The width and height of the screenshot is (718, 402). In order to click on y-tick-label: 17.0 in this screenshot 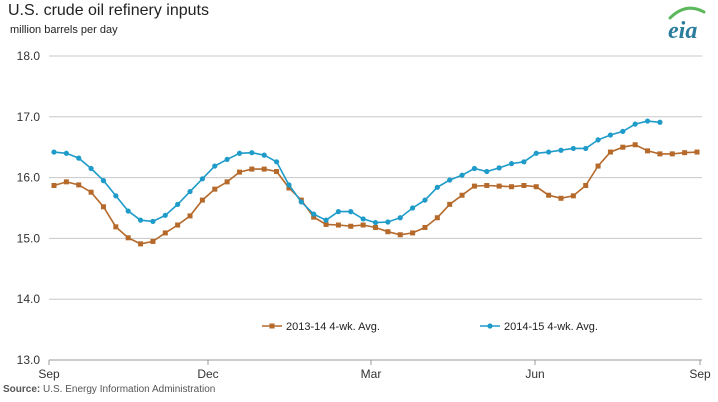, I will do `click(29, 117)`.